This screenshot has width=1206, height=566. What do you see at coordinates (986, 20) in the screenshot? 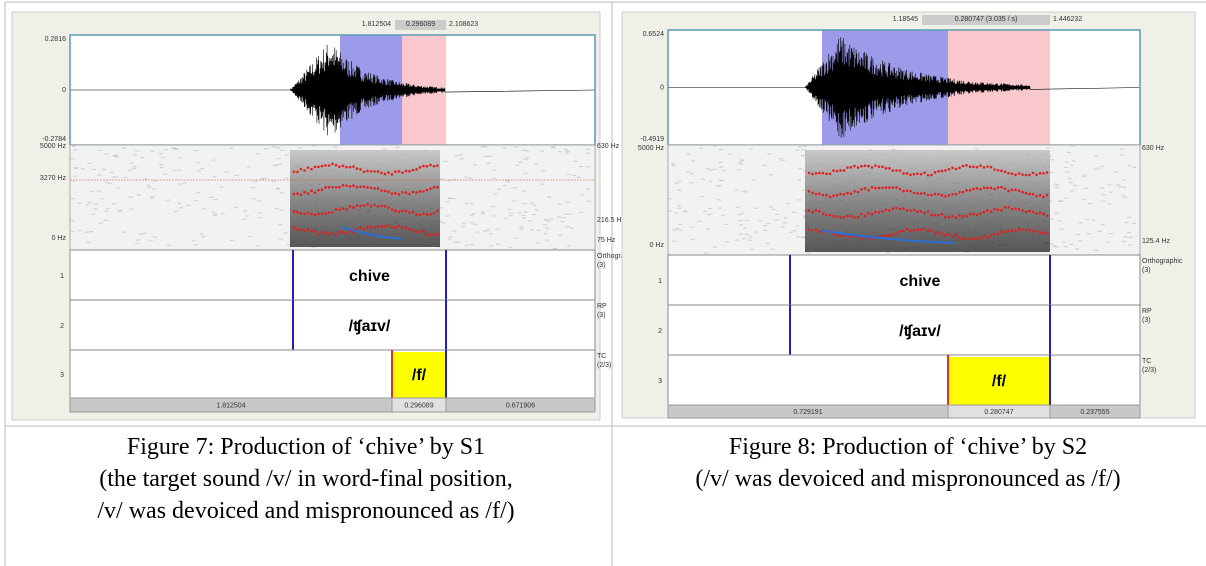
I see `top-time-box` at bounding box center [986, 20].